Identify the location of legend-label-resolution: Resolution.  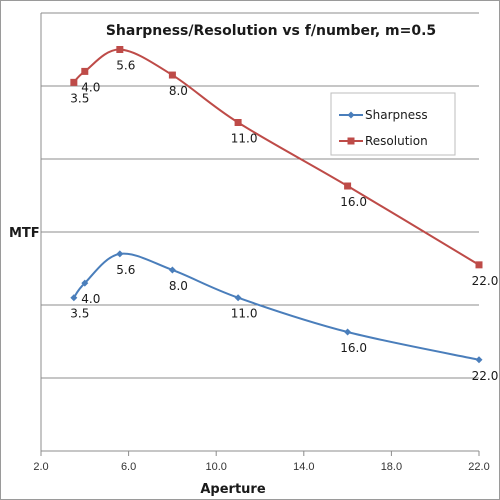
(396, 141).